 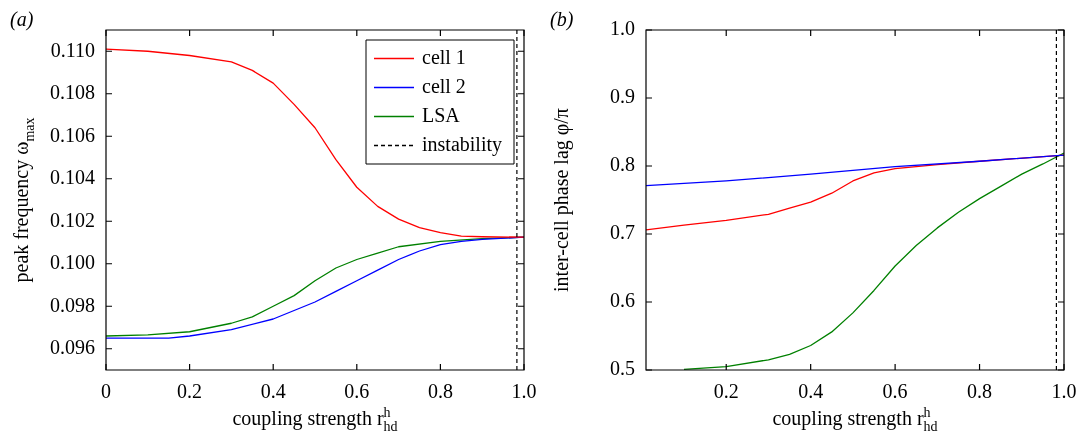 What do you see at coordinates (72, 304) in the screenshot?
I see `y-tick-label: 0.098` at bounding box center [72, 304].